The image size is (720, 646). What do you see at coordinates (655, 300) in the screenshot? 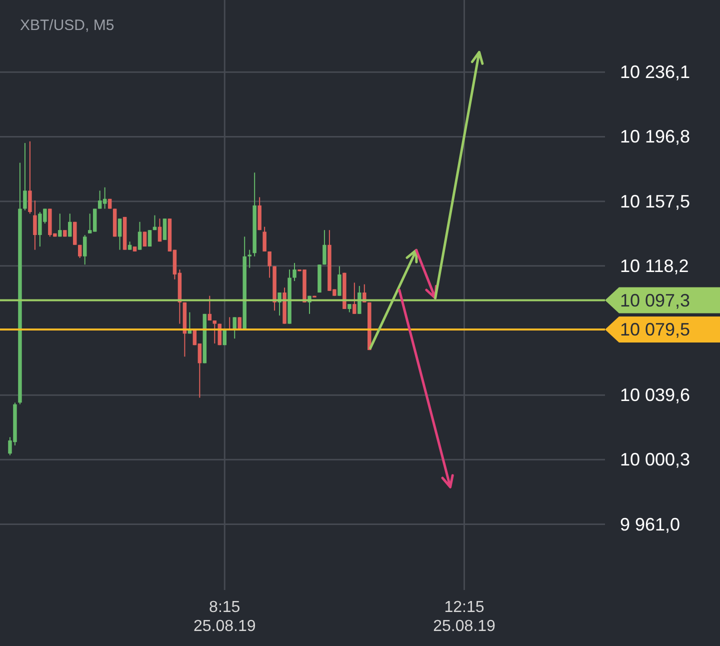
I see `ref-line-label: 10 097,3` at bounding box center [655, 300].